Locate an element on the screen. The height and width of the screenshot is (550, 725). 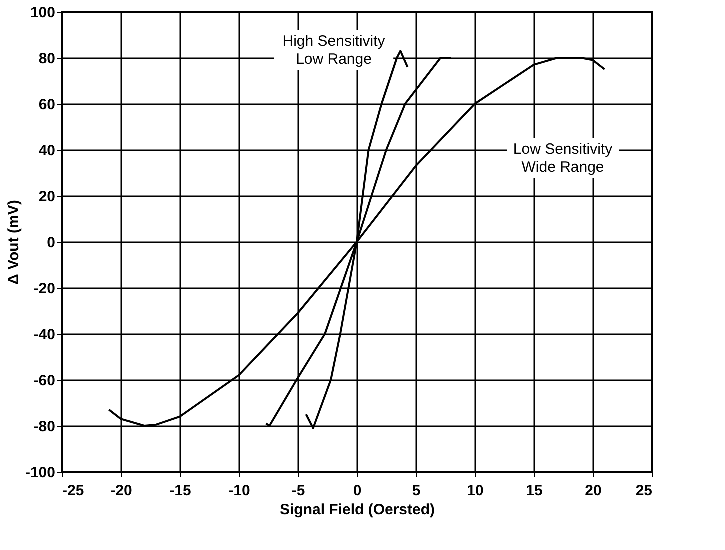
x-tick-label: -25 is located at coordinates (73, 491).